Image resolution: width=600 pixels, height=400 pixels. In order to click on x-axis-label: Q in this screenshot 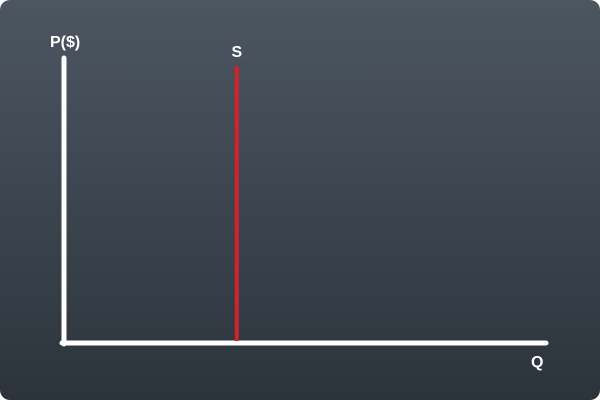, I will do `click(537, 362)`.